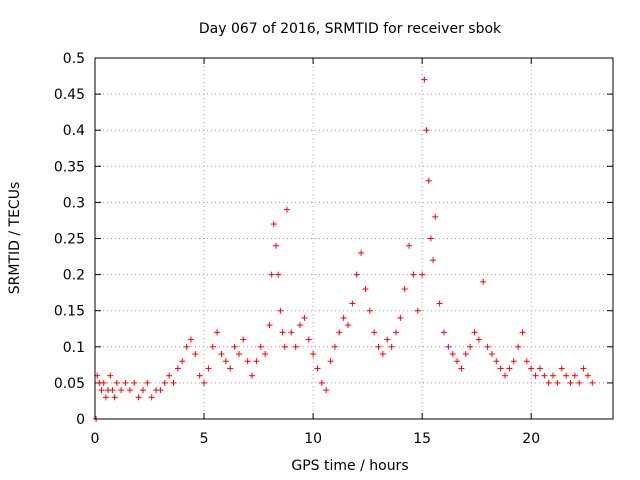 The height and width of the screenshot is (480, 640). Describe the element at coordinates (422, 439) in the screenshot. I see `x-tick-label: 15` at that location.